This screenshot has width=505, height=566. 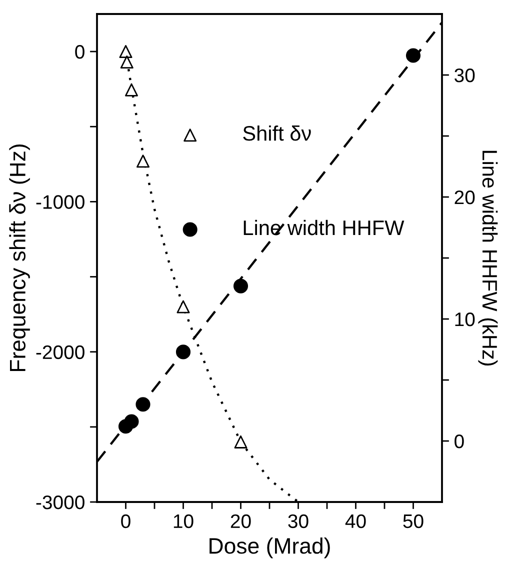 What do you see at coordinates (19, 258) in the screenshot?
I see `y-axis-title: Frequency shift δν (Hz)` at bounding box center [19, 258].